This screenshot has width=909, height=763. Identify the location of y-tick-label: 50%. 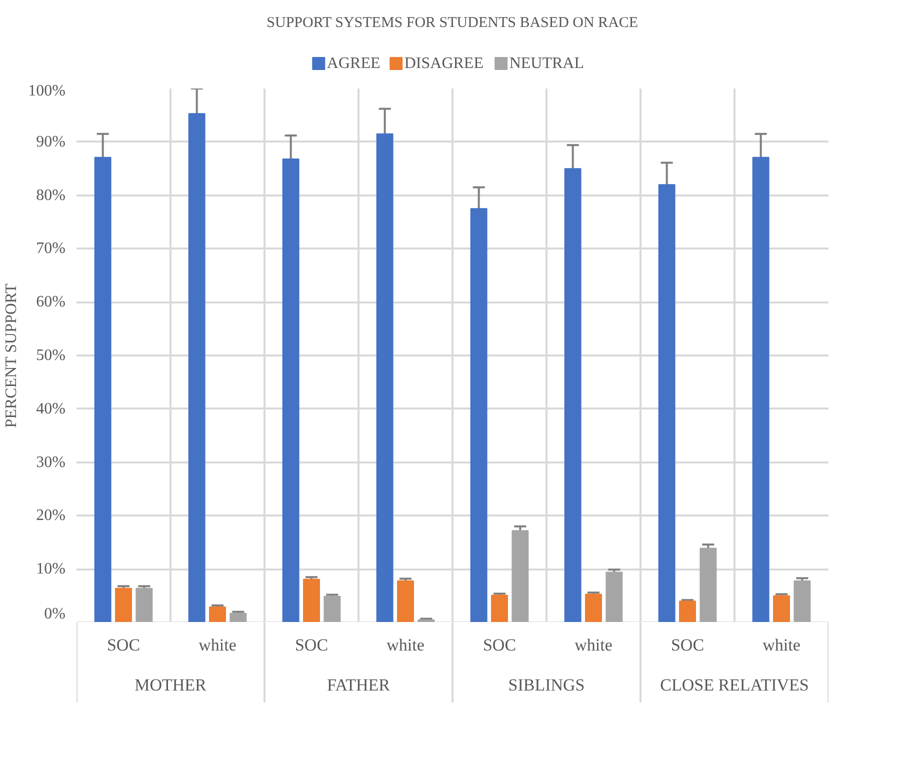
(51, 355).